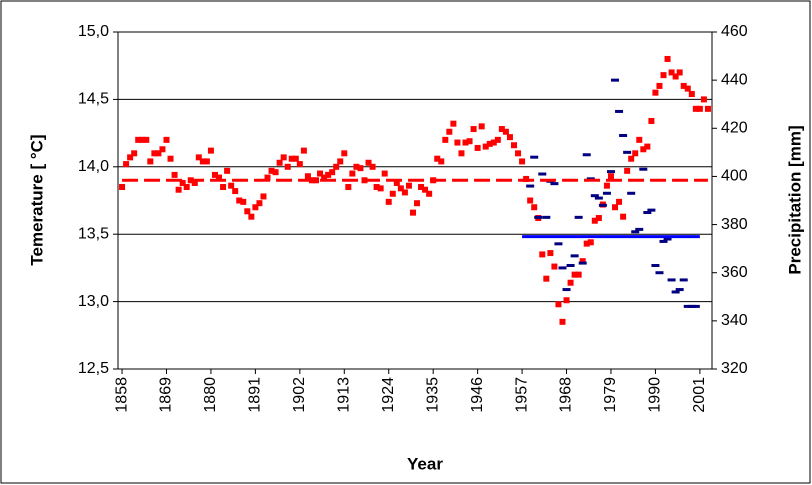 The width and height of the screenshot is (812, 485). What do you see at coordinates (477, 395) in the screenshot?
I see `x-tick-label: 1946` at bounding box center [477, 395].